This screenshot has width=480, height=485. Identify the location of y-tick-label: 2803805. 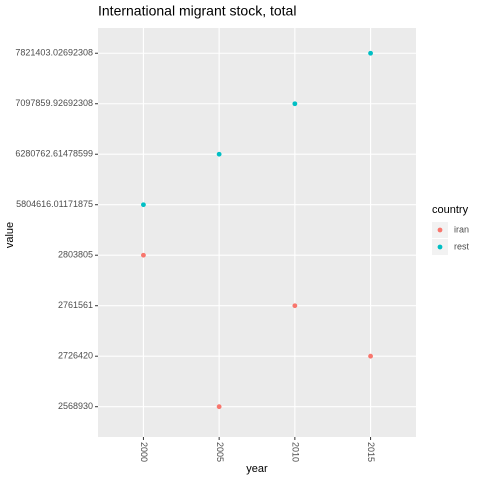
(75, 255).